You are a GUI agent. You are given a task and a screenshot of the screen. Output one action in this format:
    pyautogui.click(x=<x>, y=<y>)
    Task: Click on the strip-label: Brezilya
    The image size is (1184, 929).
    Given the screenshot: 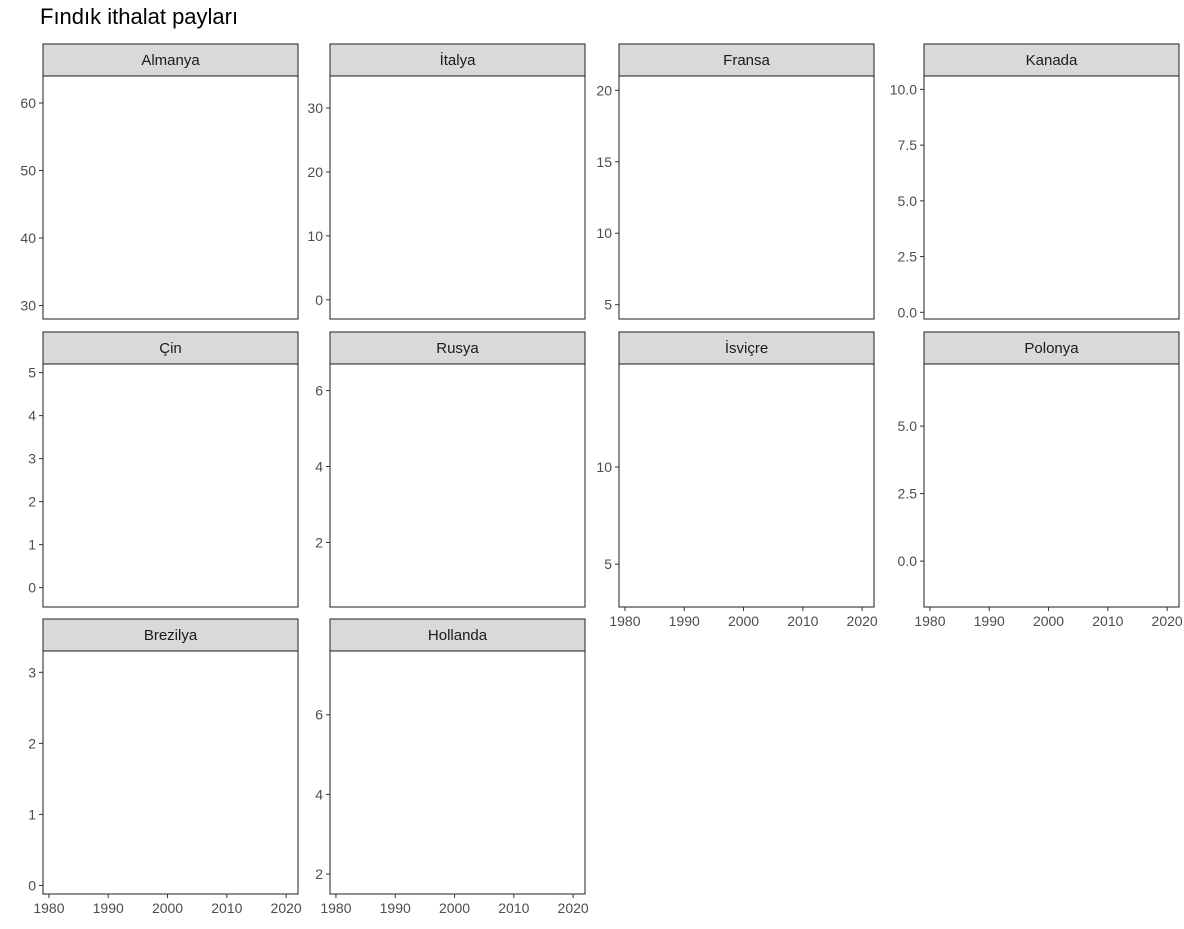 What is the action you would take?
    pyautogui.click(x=171, y=635)
    